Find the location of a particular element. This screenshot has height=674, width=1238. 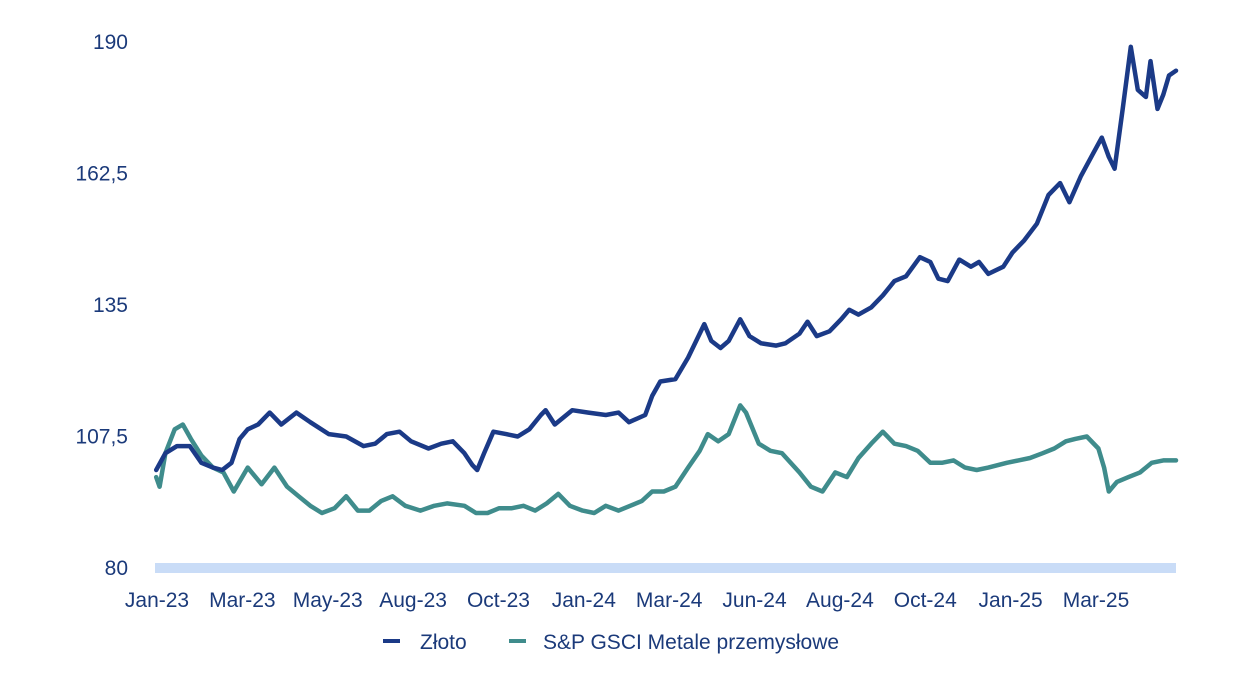

x-tick-label: Mar-25 is located at coordinates (1096, 600).